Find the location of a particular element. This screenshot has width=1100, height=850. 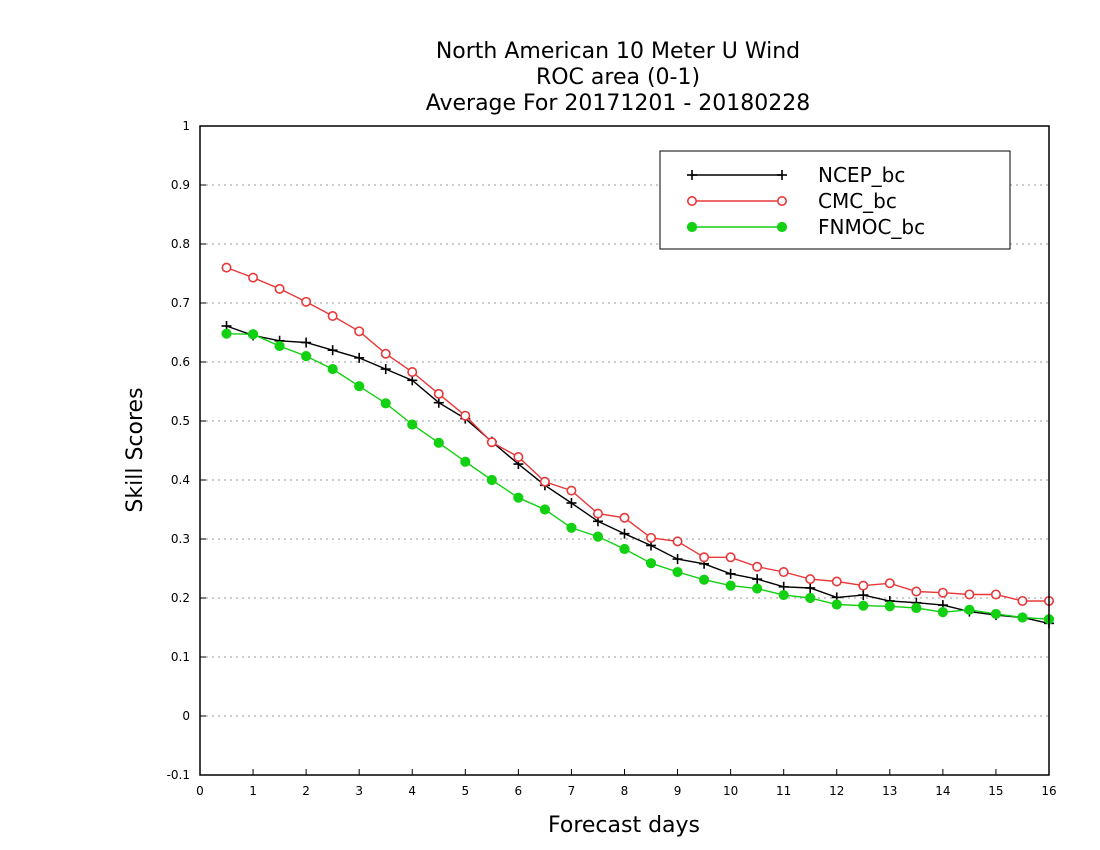

title-line-2: ROC area (0-1) is located at coordinates (618, 77).